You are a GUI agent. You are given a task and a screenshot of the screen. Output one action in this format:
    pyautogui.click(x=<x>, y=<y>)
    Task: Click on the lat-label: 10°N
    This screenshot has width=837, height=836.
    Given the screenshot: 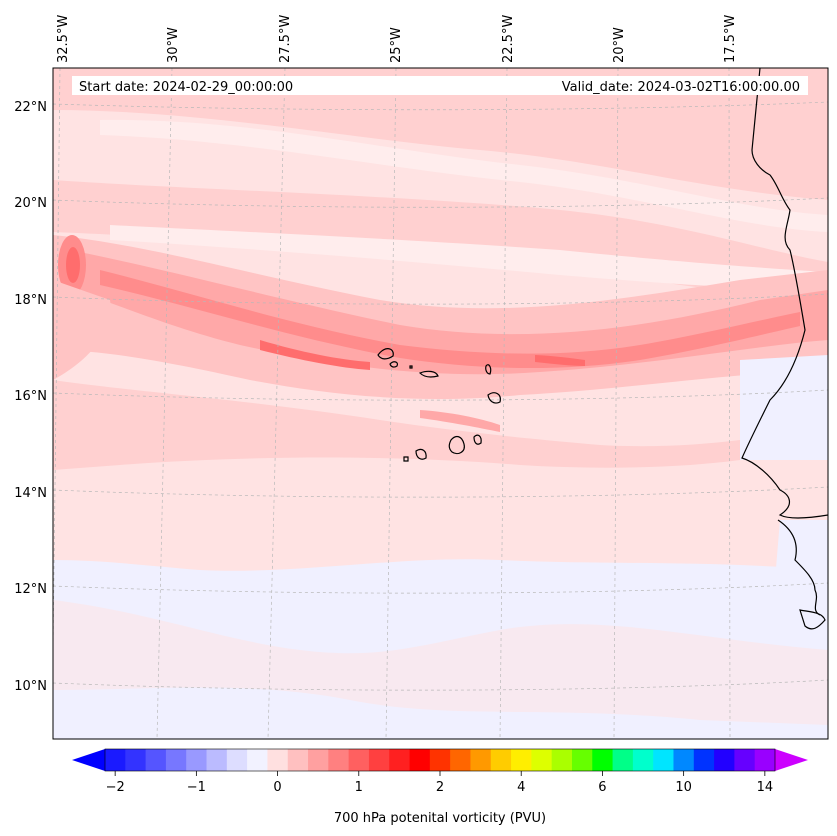 What is the action you would take?
    pyautogui.click(x=30, y=686)
    